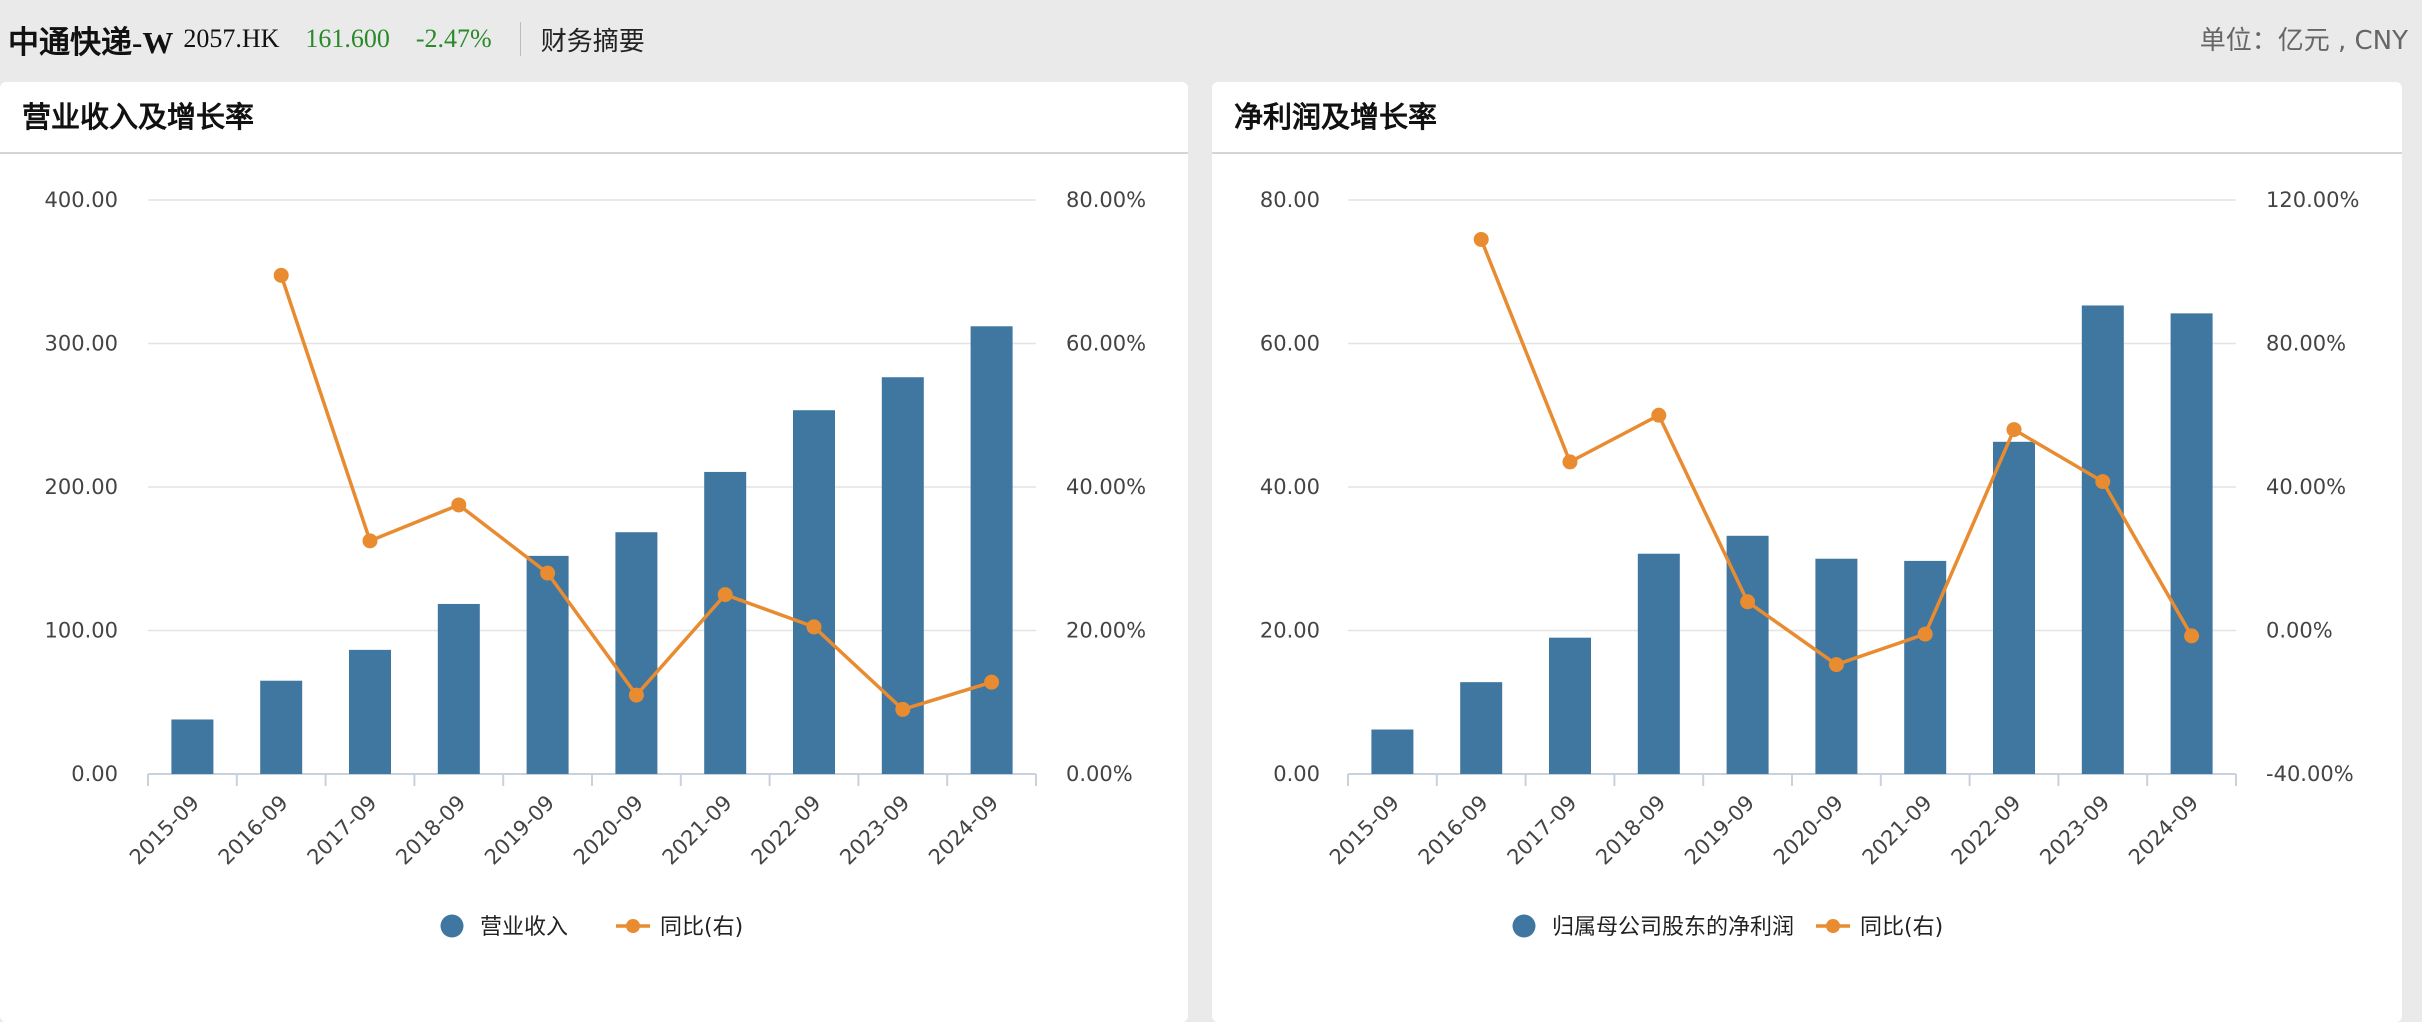  Describe the element at coordinates (347, 38) in the screenshot. I see `stock-price: 161.600` at that location.